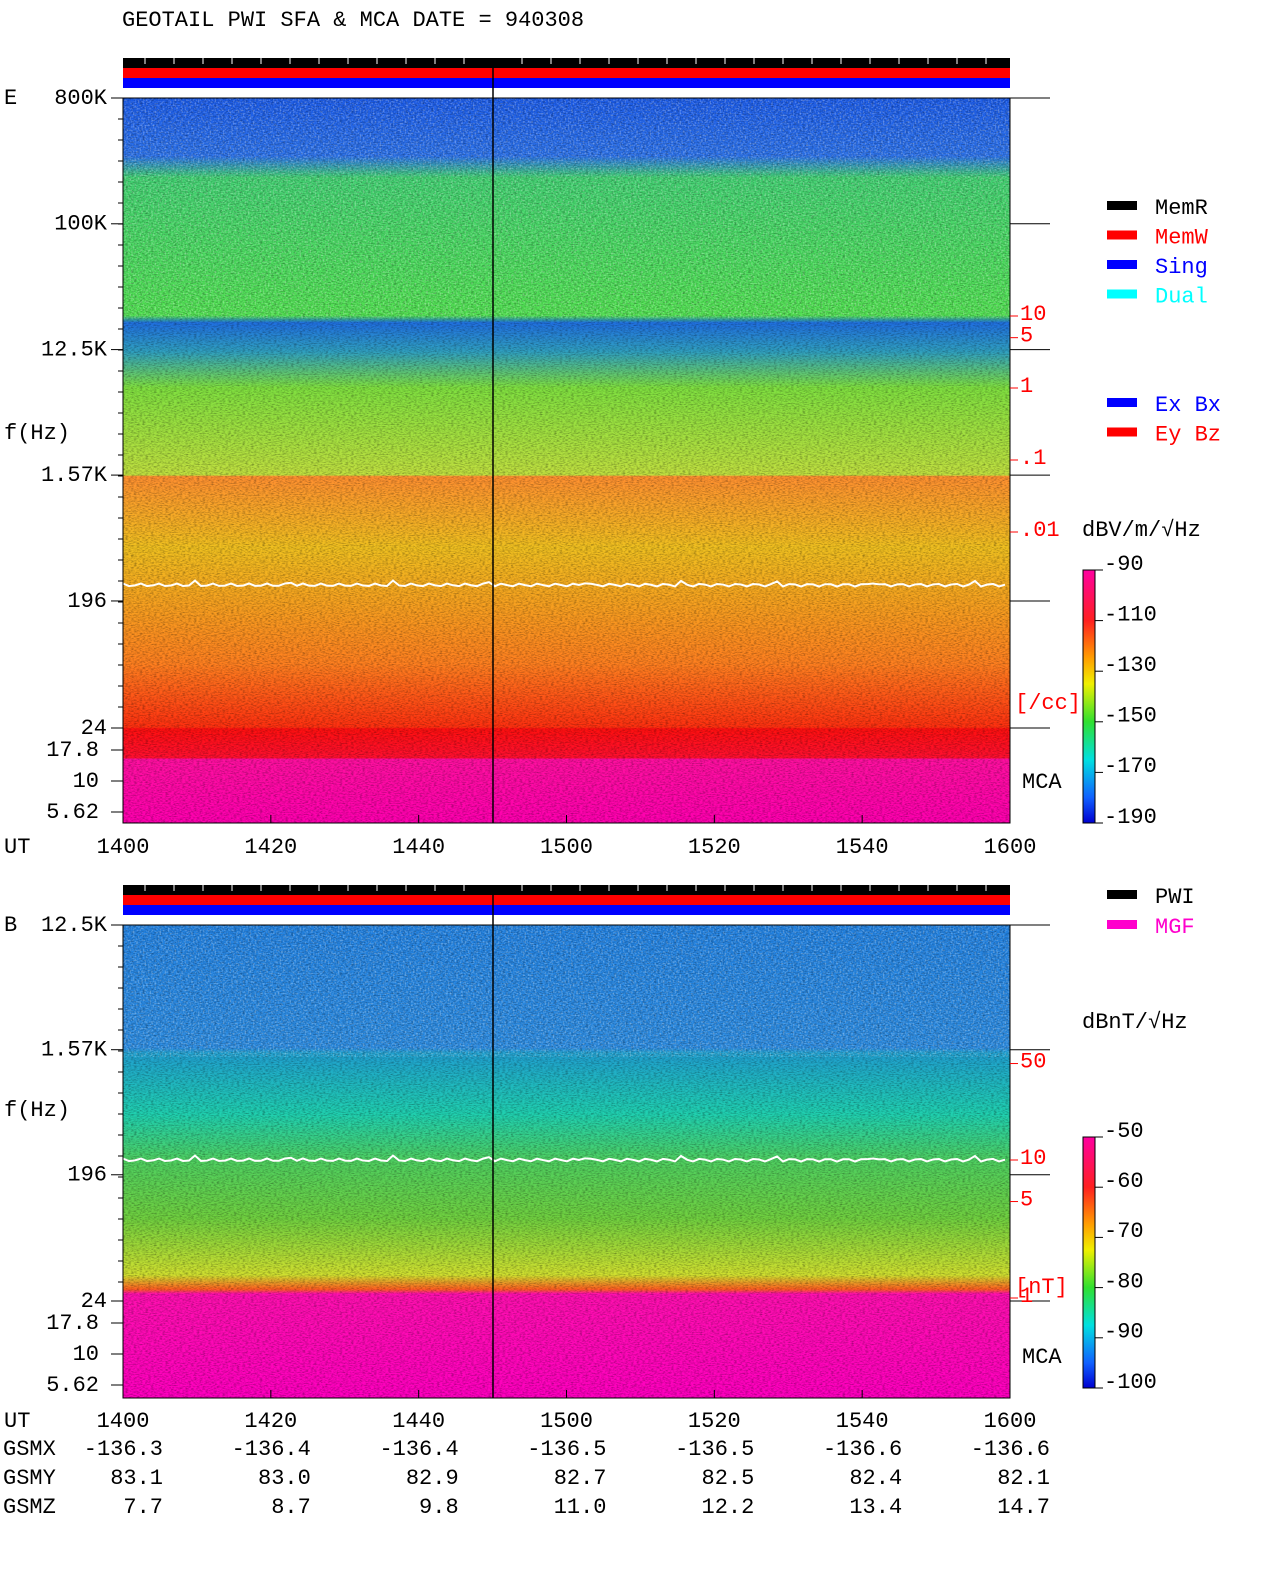 Image resolution: width=1280 pixels, height=1593 pixels. Describe the element at coordinates (1188, 434) in the screenshot. I see `legend-label: Ey Bz` at that location.